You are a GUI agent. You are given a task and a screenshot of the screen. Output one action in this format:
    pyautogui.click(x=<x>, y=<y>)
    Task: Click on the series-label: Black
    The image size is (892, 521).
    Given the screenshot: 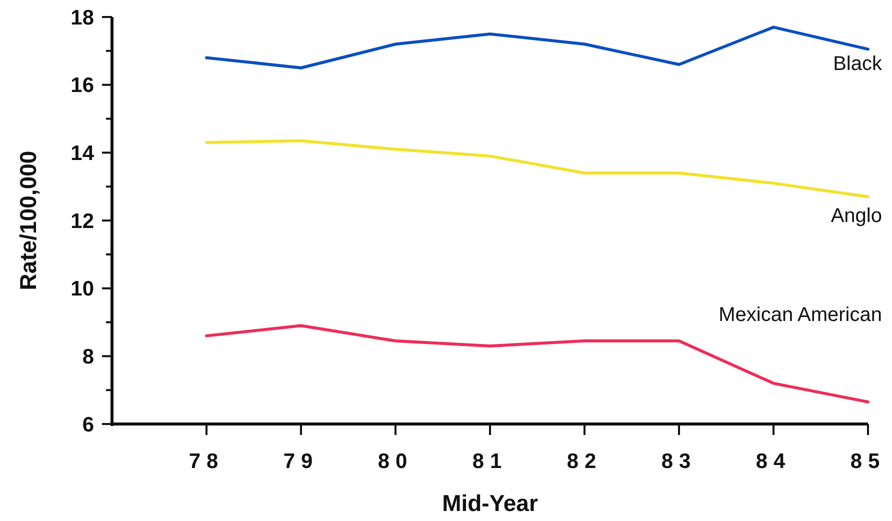 What is the action you would take?
    pyautogui.click(x=858, y=64)
    